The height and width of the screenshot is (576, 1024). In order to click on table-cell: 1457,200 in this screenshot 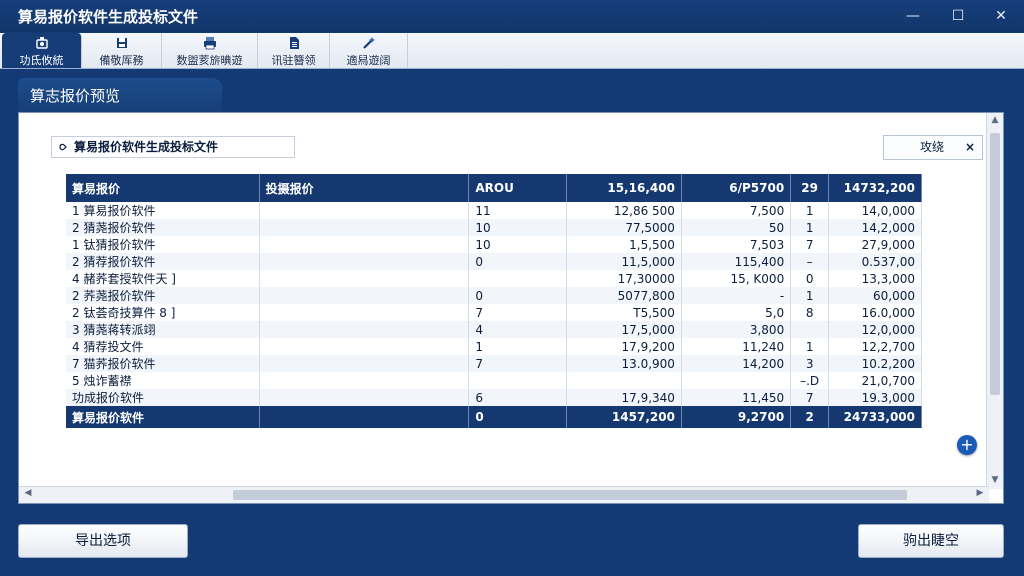, I will do `click(624, 417)`.